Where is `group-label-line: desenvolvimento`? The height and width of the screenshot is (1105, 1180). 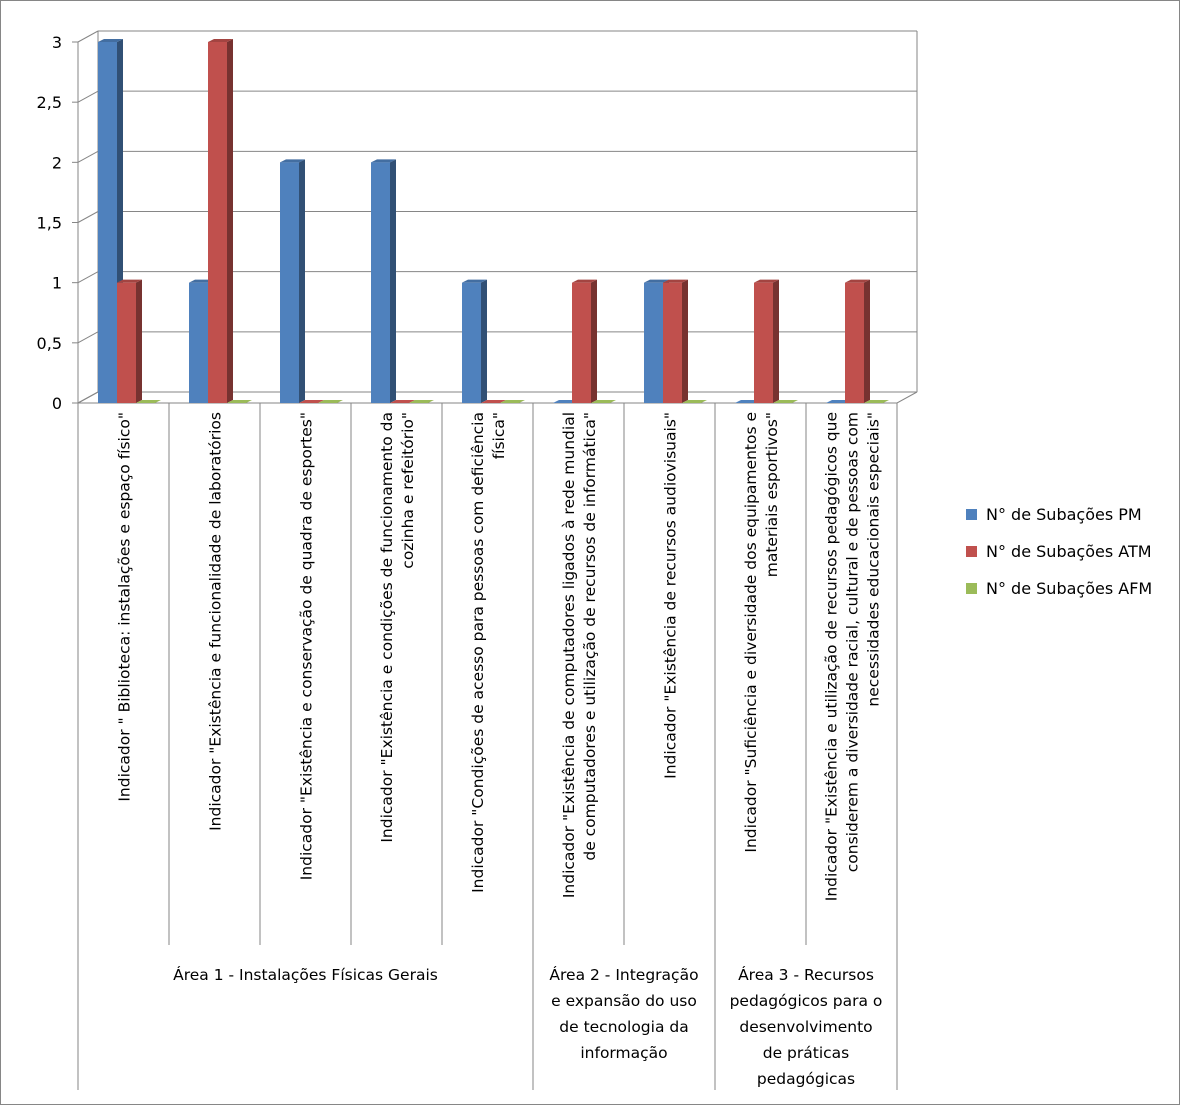 group-label-line: desenvolvimento is located at coordinates (805, 1027).